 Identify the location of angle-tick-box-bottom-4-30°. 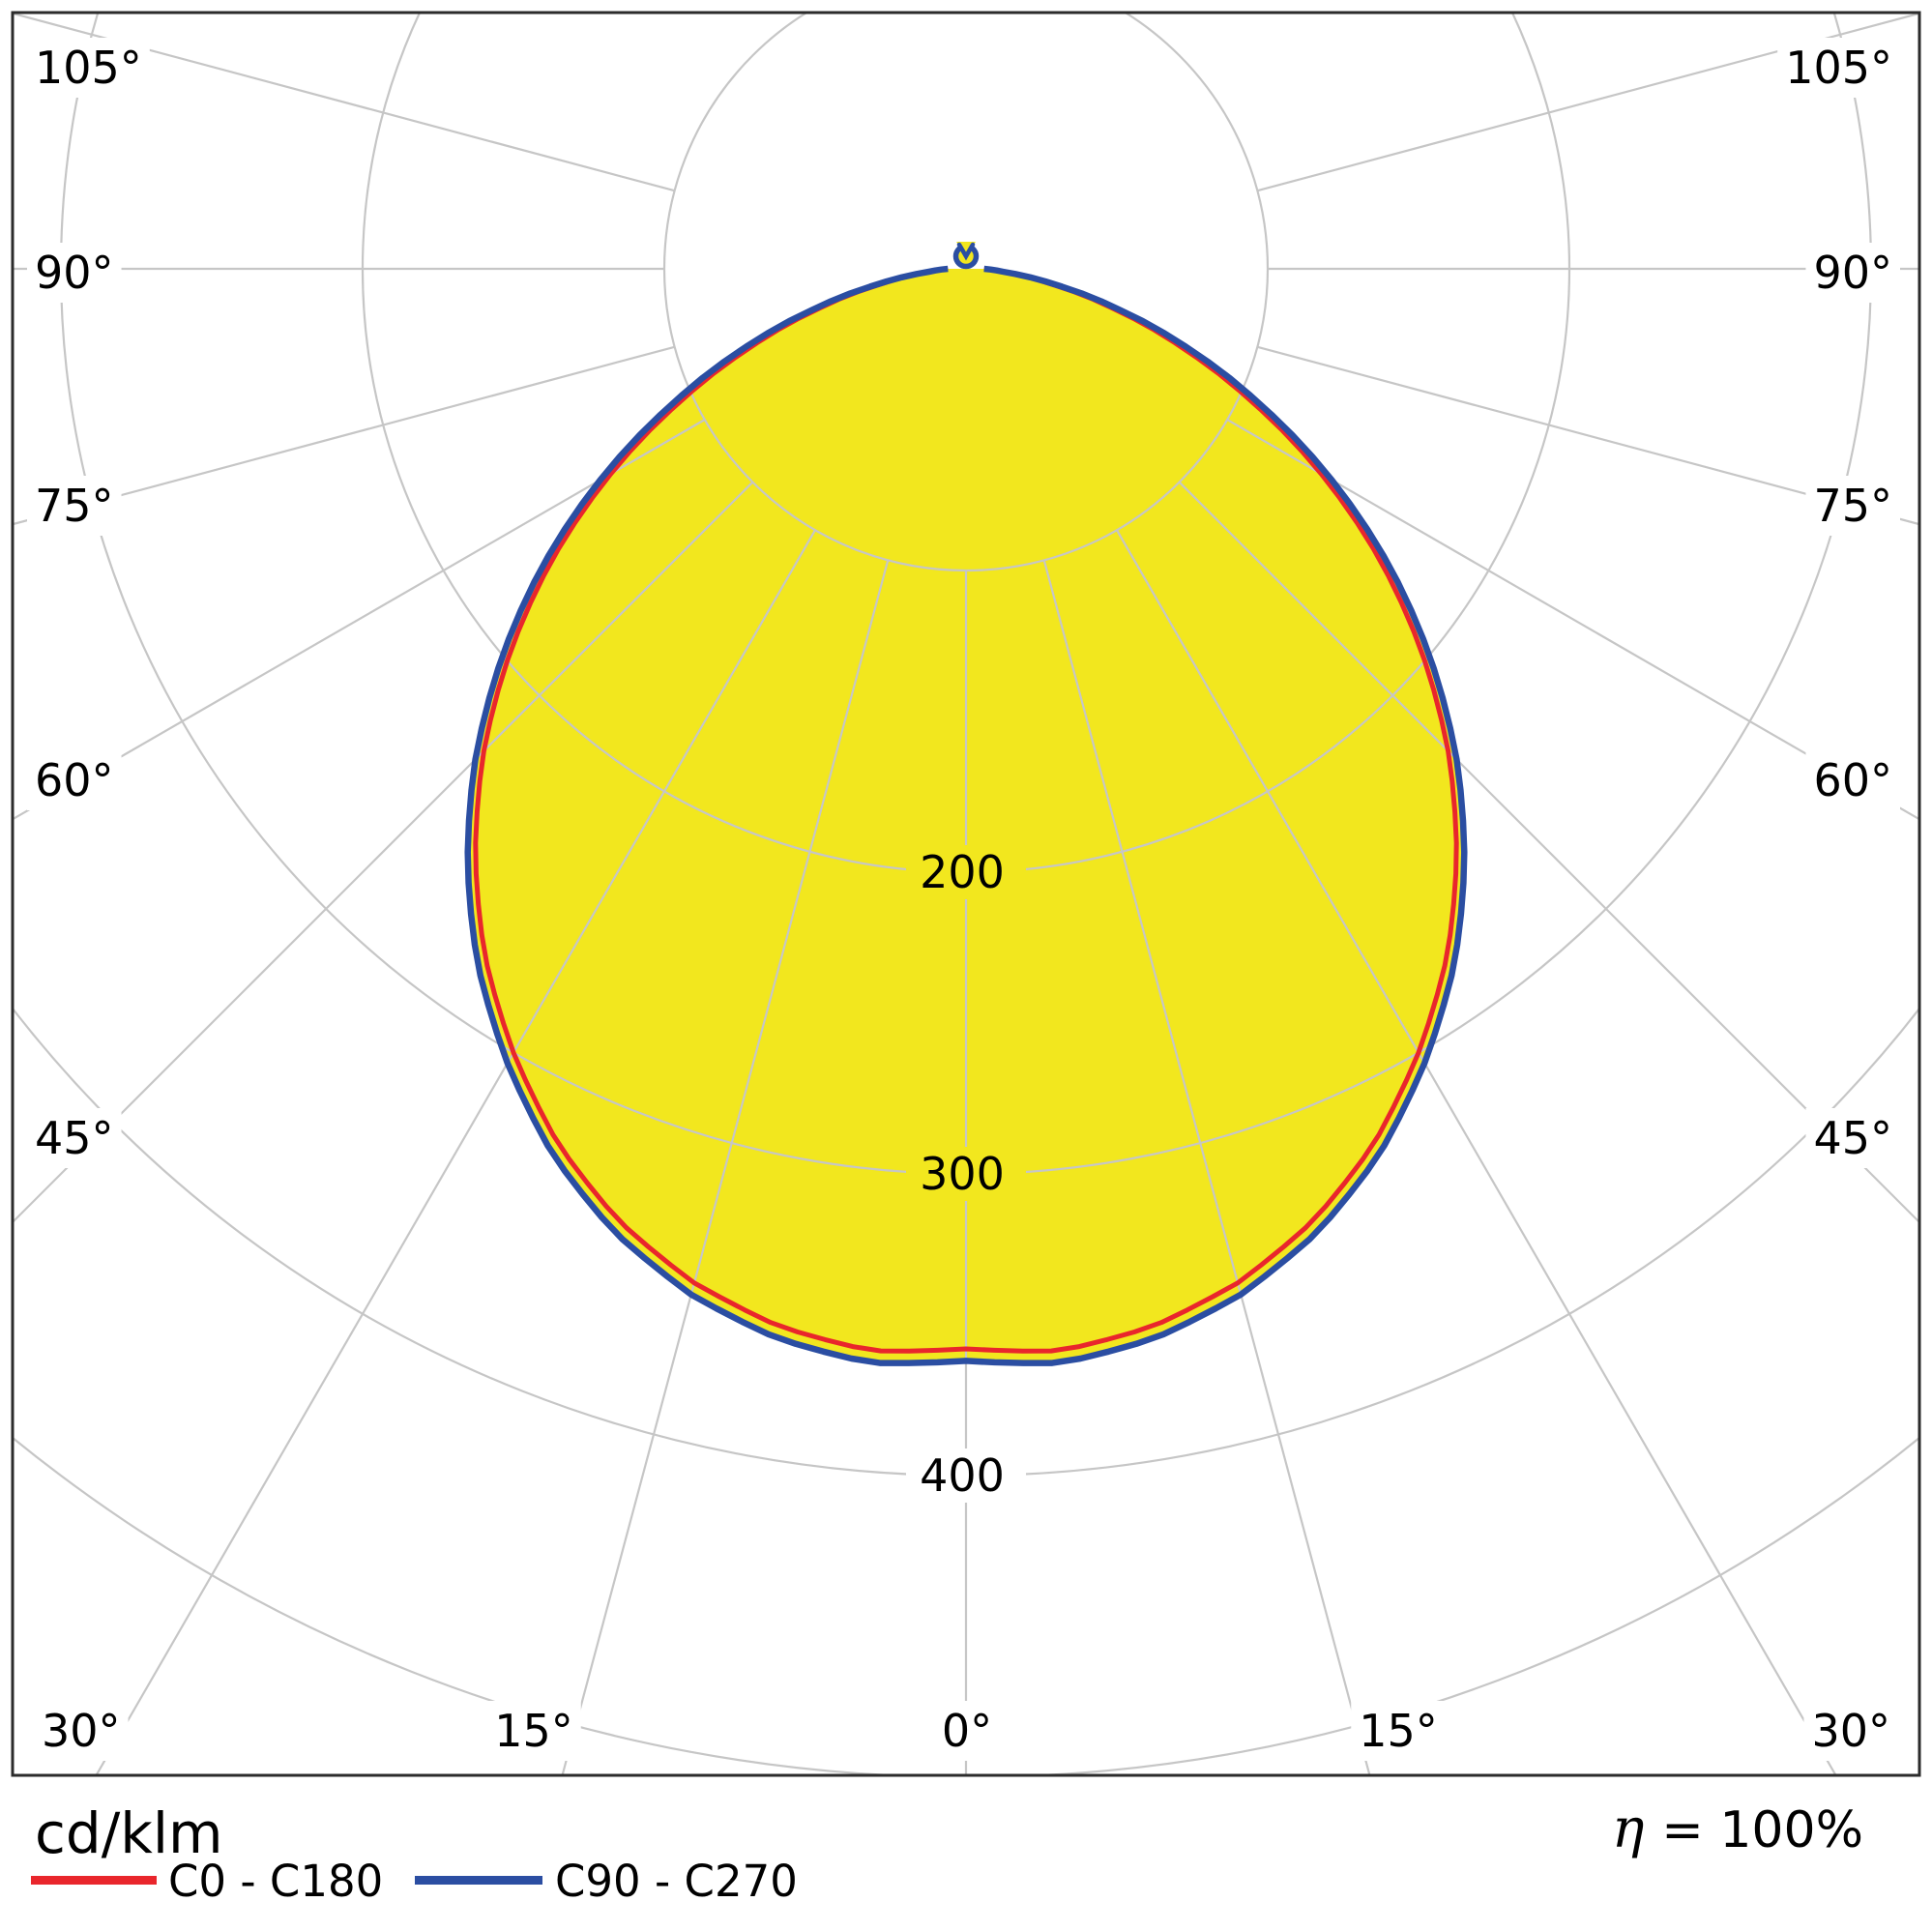
(1850, 1731).